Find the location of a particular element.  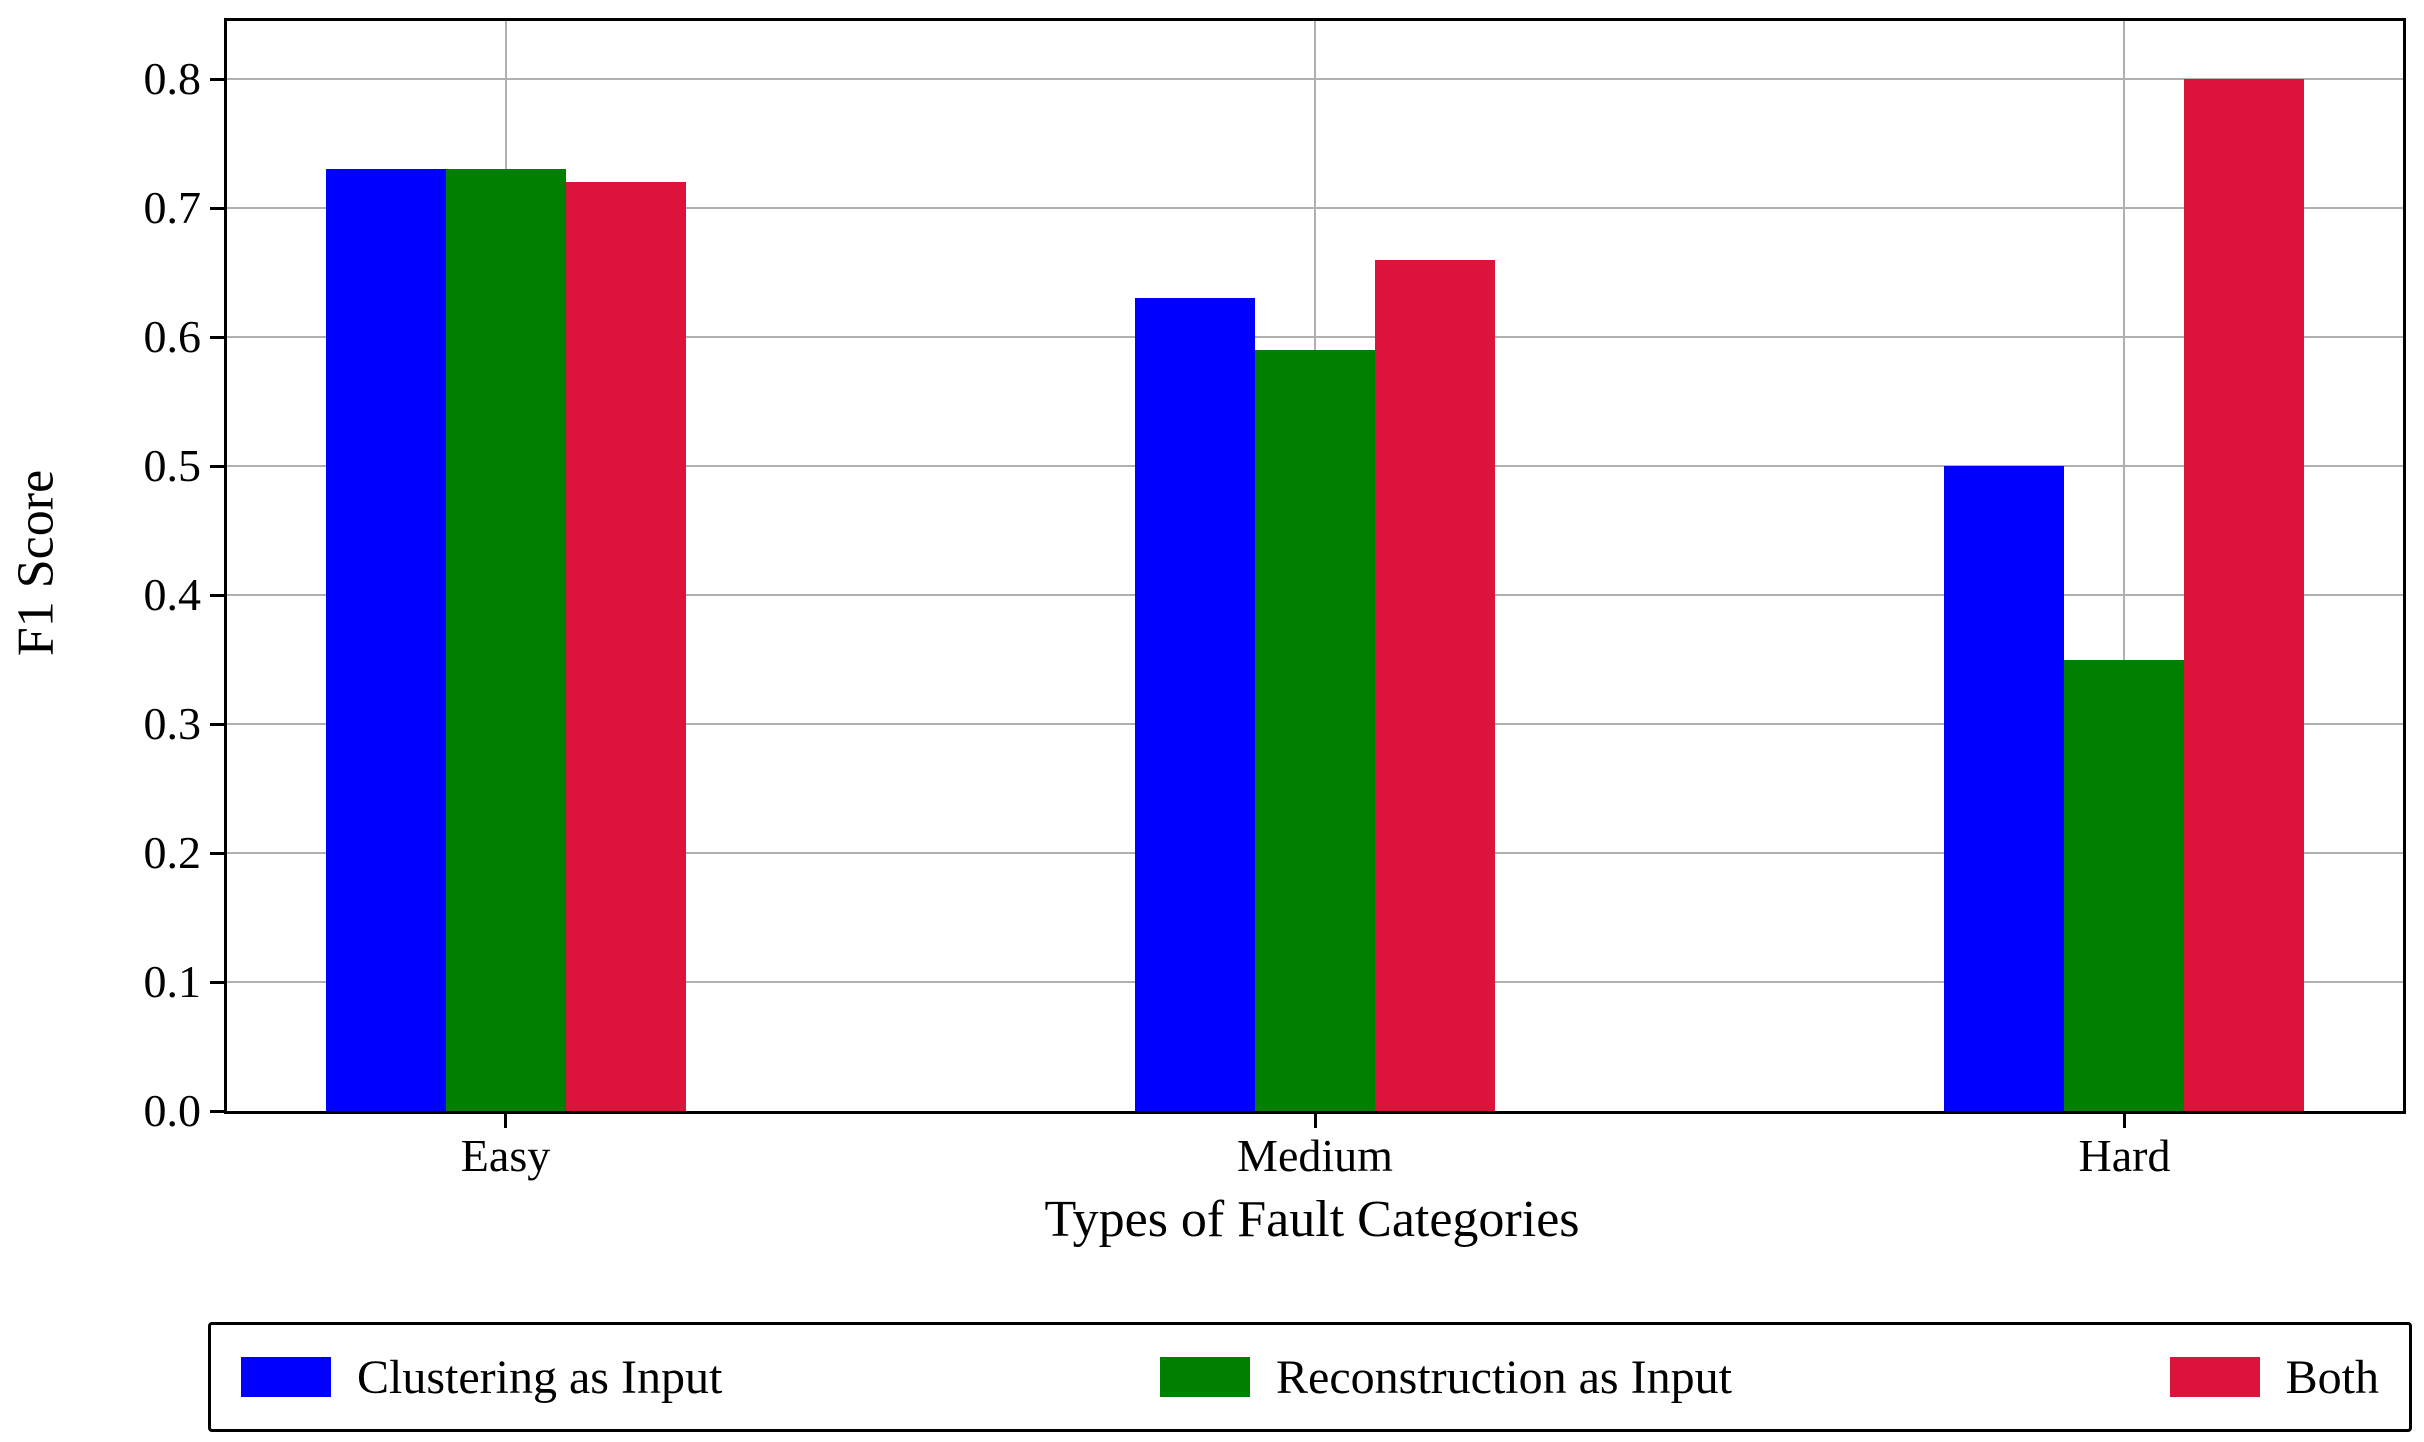

bar-clustering-as-input-hard is located at coordinates (2004, 788).